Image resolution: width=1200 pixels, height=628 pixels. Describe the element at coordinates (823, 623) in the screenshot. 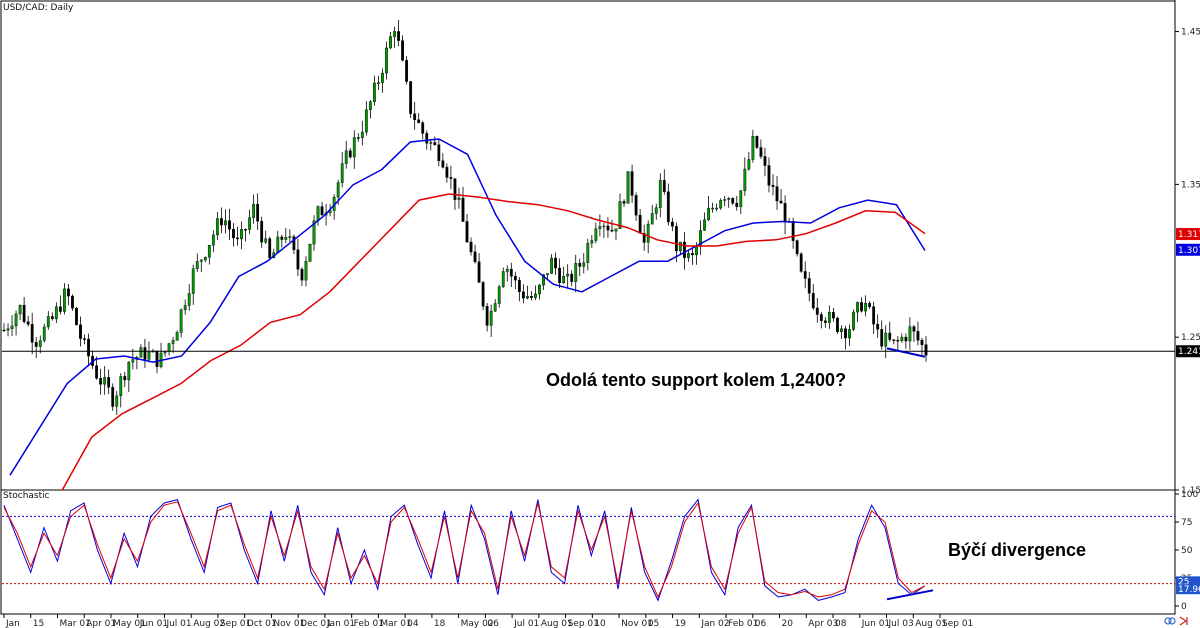

I see `x-tick-label: Apr 03` at that location.